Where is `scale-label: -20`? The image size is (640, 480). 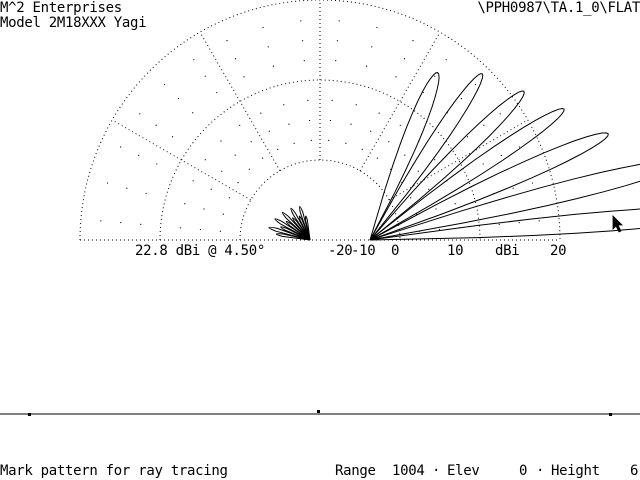
scale-label: -20 is located at coordinates (340, 251).